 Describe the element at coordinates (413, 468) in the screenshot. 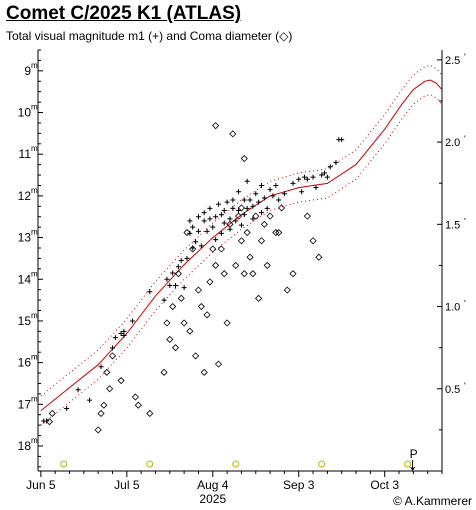

I see `perihelion-arrowhead` at that location.